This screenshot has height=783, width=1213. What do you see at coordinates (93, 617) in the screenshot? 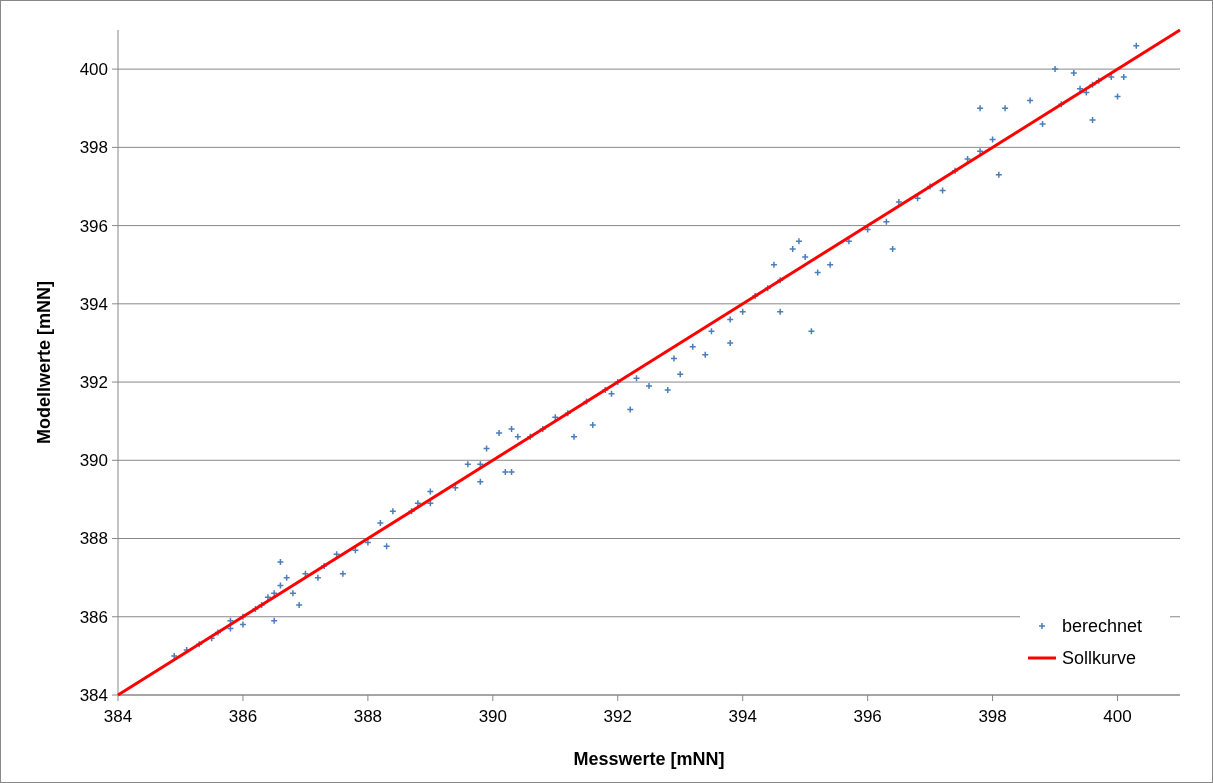
I see `y-tick-label: 386` at bounding box center [93, 617].